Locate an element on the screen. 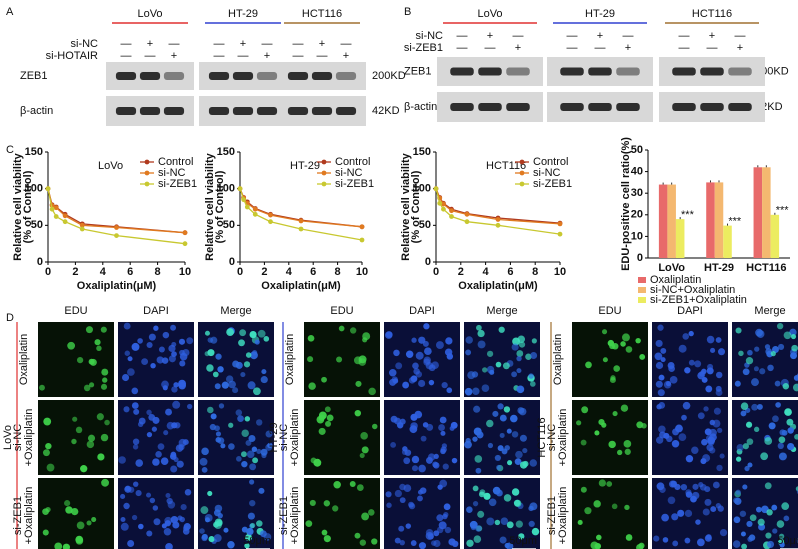 This screenshot has width=798, height=549. x-tick-label: 8 is located at coordinates (158, 272).